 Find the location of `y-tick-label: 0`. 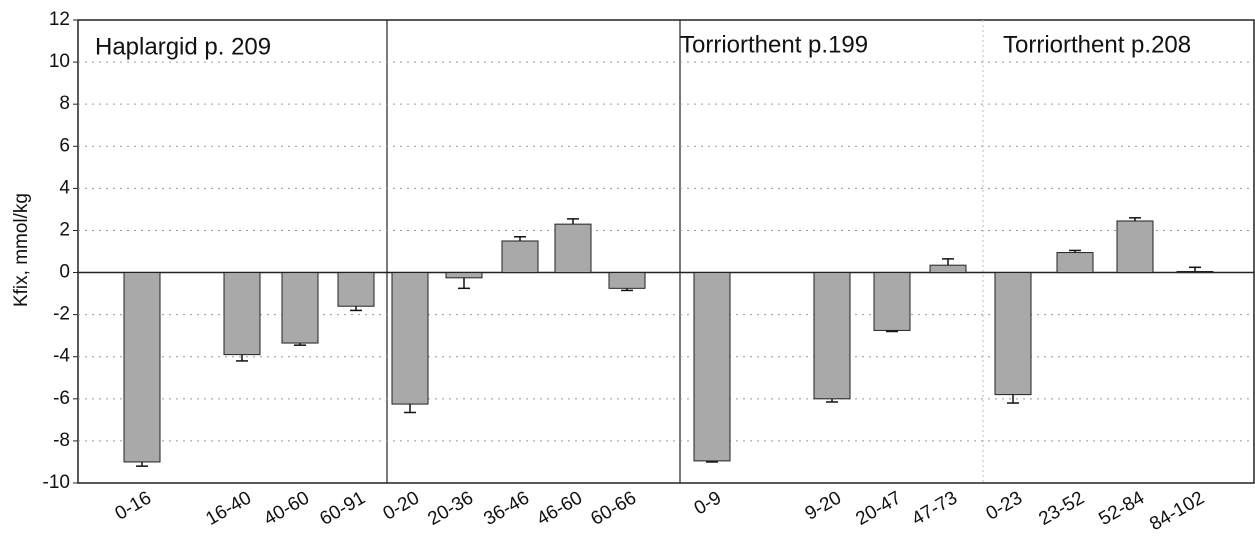

y-tick-label: 0 is located at coordinates (64, 272).